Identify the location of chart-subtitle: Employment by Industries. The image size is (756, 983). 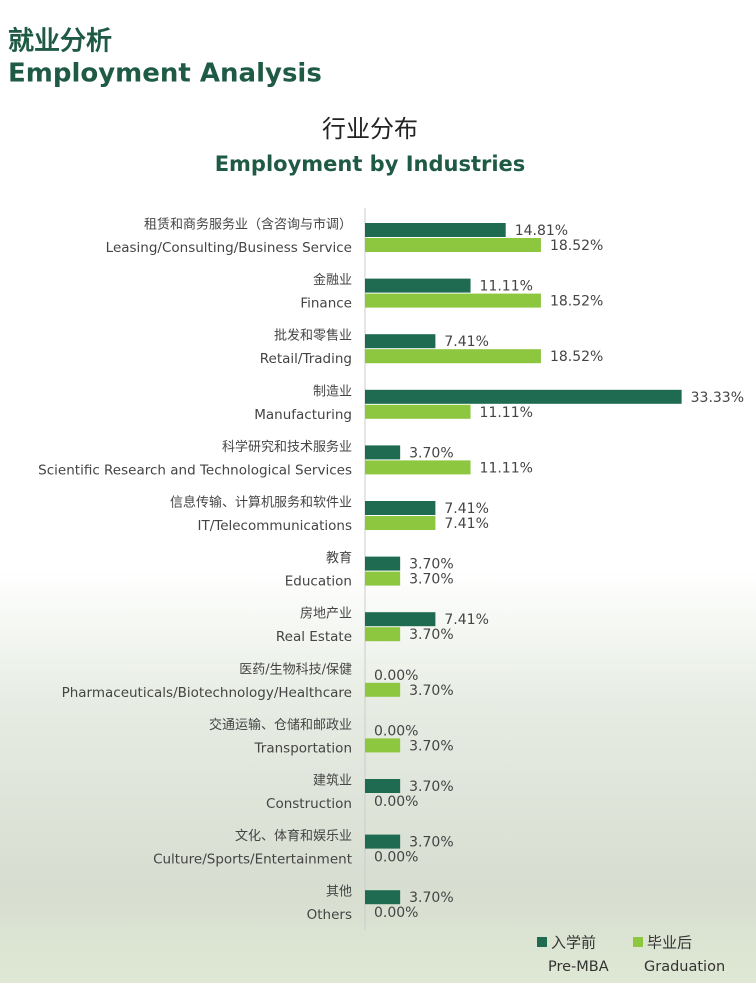
(370, 164).